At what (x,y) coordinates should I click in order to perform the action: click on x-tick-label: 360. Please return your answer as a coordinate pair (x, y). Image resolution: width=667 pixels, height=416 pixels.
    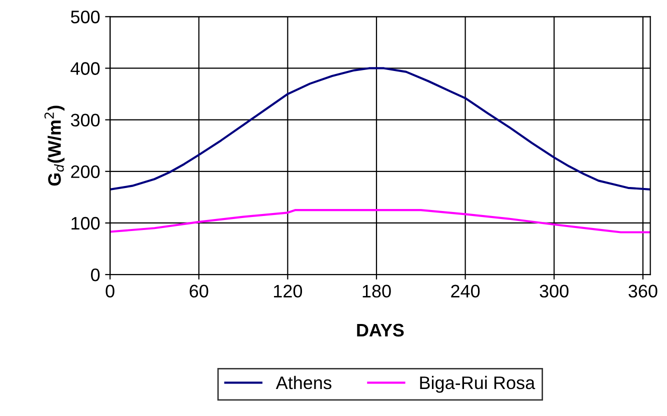
    Looking at the image, I should click on (643, 291).